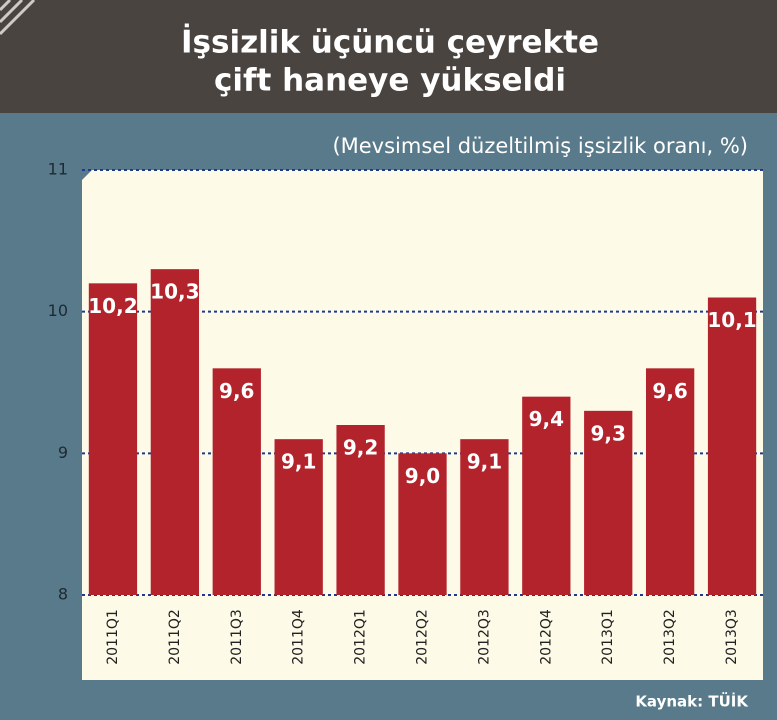  I want to click on x-tick-label: 2012Q1, so click(361, 637).